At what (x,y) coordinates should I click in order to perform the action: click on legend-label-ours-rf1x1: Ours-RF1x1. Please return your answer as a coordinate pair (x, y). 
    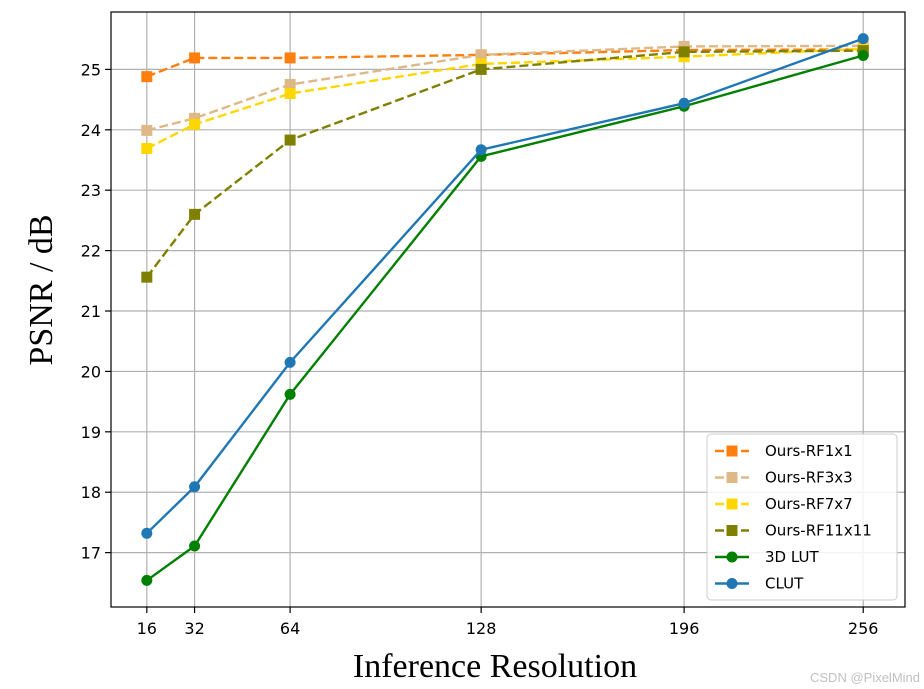
    Looking at the image, I should click on (809, 451).